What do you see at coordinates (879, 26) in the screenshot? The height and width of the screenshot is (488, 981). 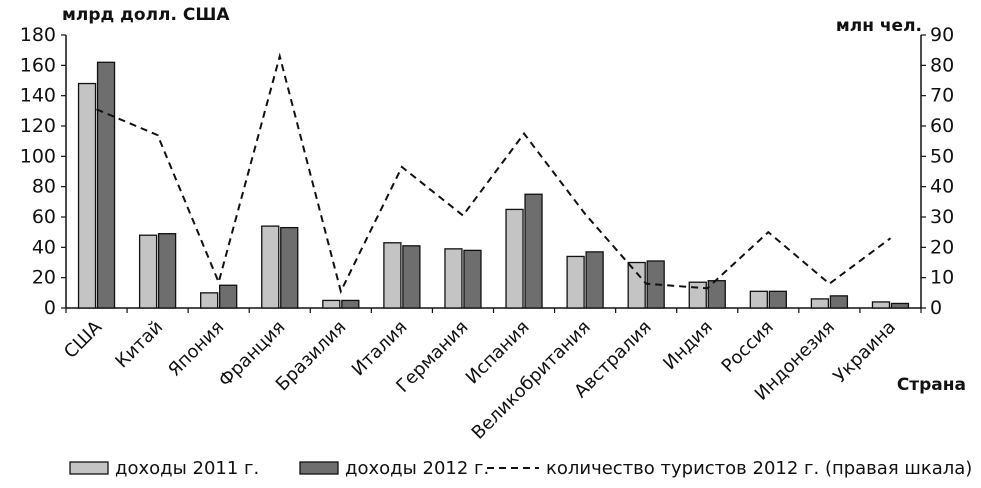 I see `right-axis-unit: млн чел.` at bounding box center [879, 26].